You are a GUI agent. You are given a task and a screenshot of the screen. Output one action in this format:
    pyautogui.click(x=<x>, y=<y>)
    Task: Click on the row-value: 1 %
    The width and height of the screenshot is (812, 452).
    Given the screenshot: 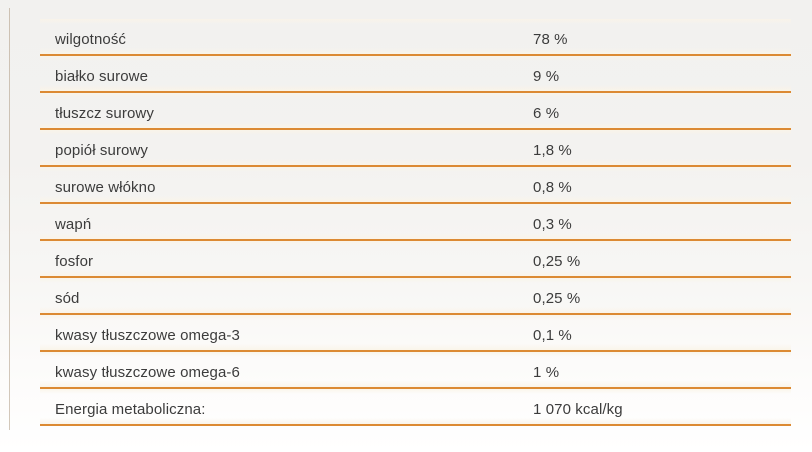 What is the action you would take?
    pyautogui.click(x=546, y=372)
    